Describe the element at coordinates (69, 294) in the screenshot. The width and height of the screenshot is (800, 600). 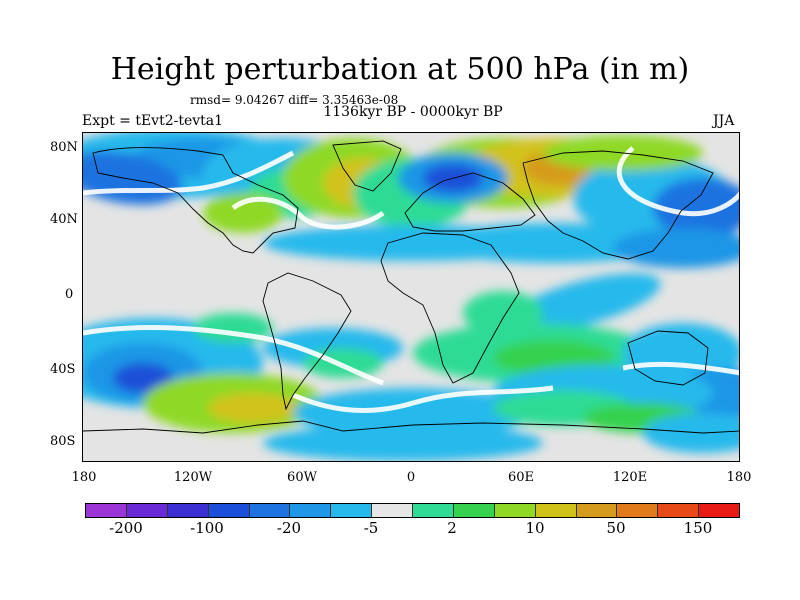
I see `lat-label: 0` at that location.